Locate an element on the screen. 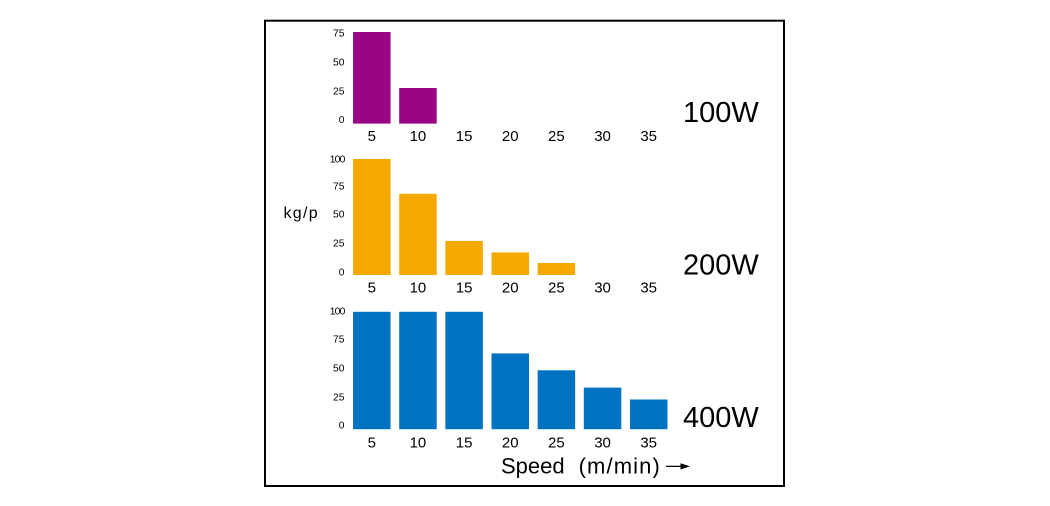  svg-text: kg/p is located at coordinates (301, 213).